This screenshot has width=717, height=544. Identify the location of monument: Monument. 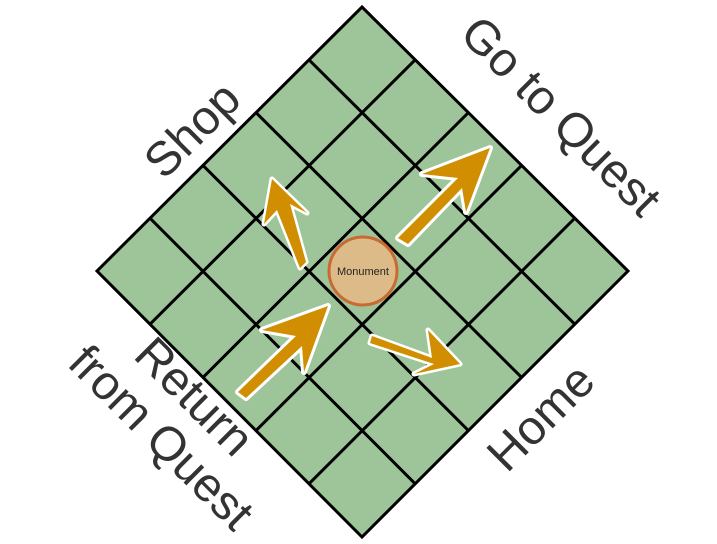
(363, 271).